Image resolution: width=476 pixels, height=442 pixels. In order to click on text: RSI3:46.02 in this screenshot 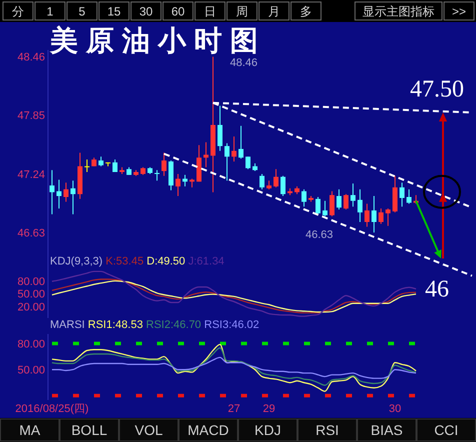, I will do `click(232, 325)`.